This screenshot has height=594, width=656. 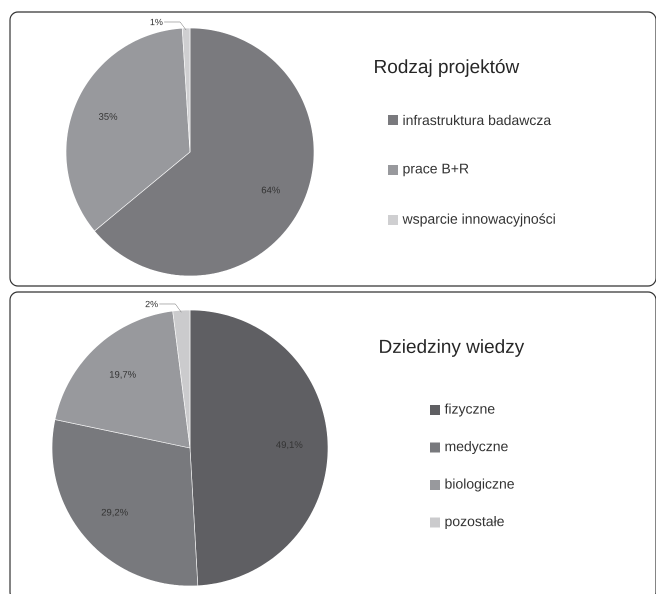 What do you see at coordinates (271, 190) in the screenshot?
I see `data-label: 64%` at bounding box center [271, 190].